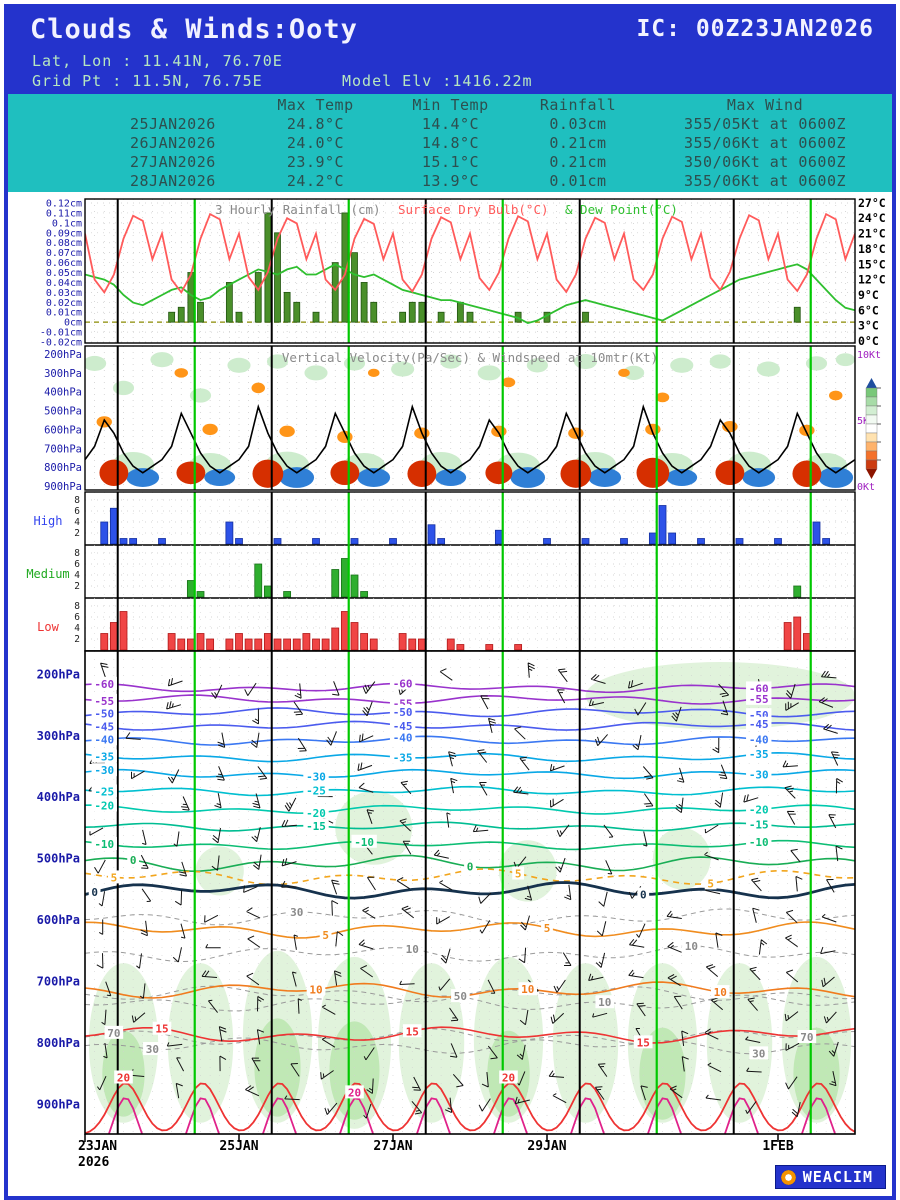  Describe the element at coordinates (755, 29) in the screenshot. I see `init-condition-label: IC: 00Z23JAN2026` at that location.